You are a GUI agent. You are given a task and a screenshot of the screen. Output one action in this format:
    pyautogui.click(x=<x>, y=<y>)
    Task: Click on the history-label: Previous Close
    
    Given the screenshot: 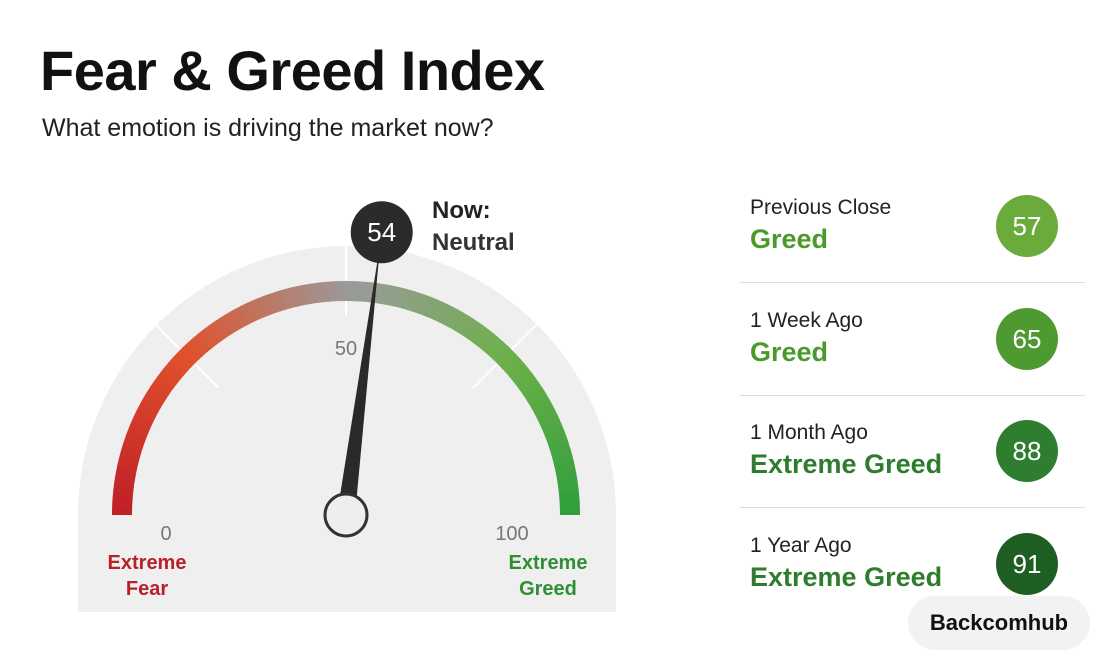 What is the action you would take?
    pyautogui.click(x=821, y=207)
    